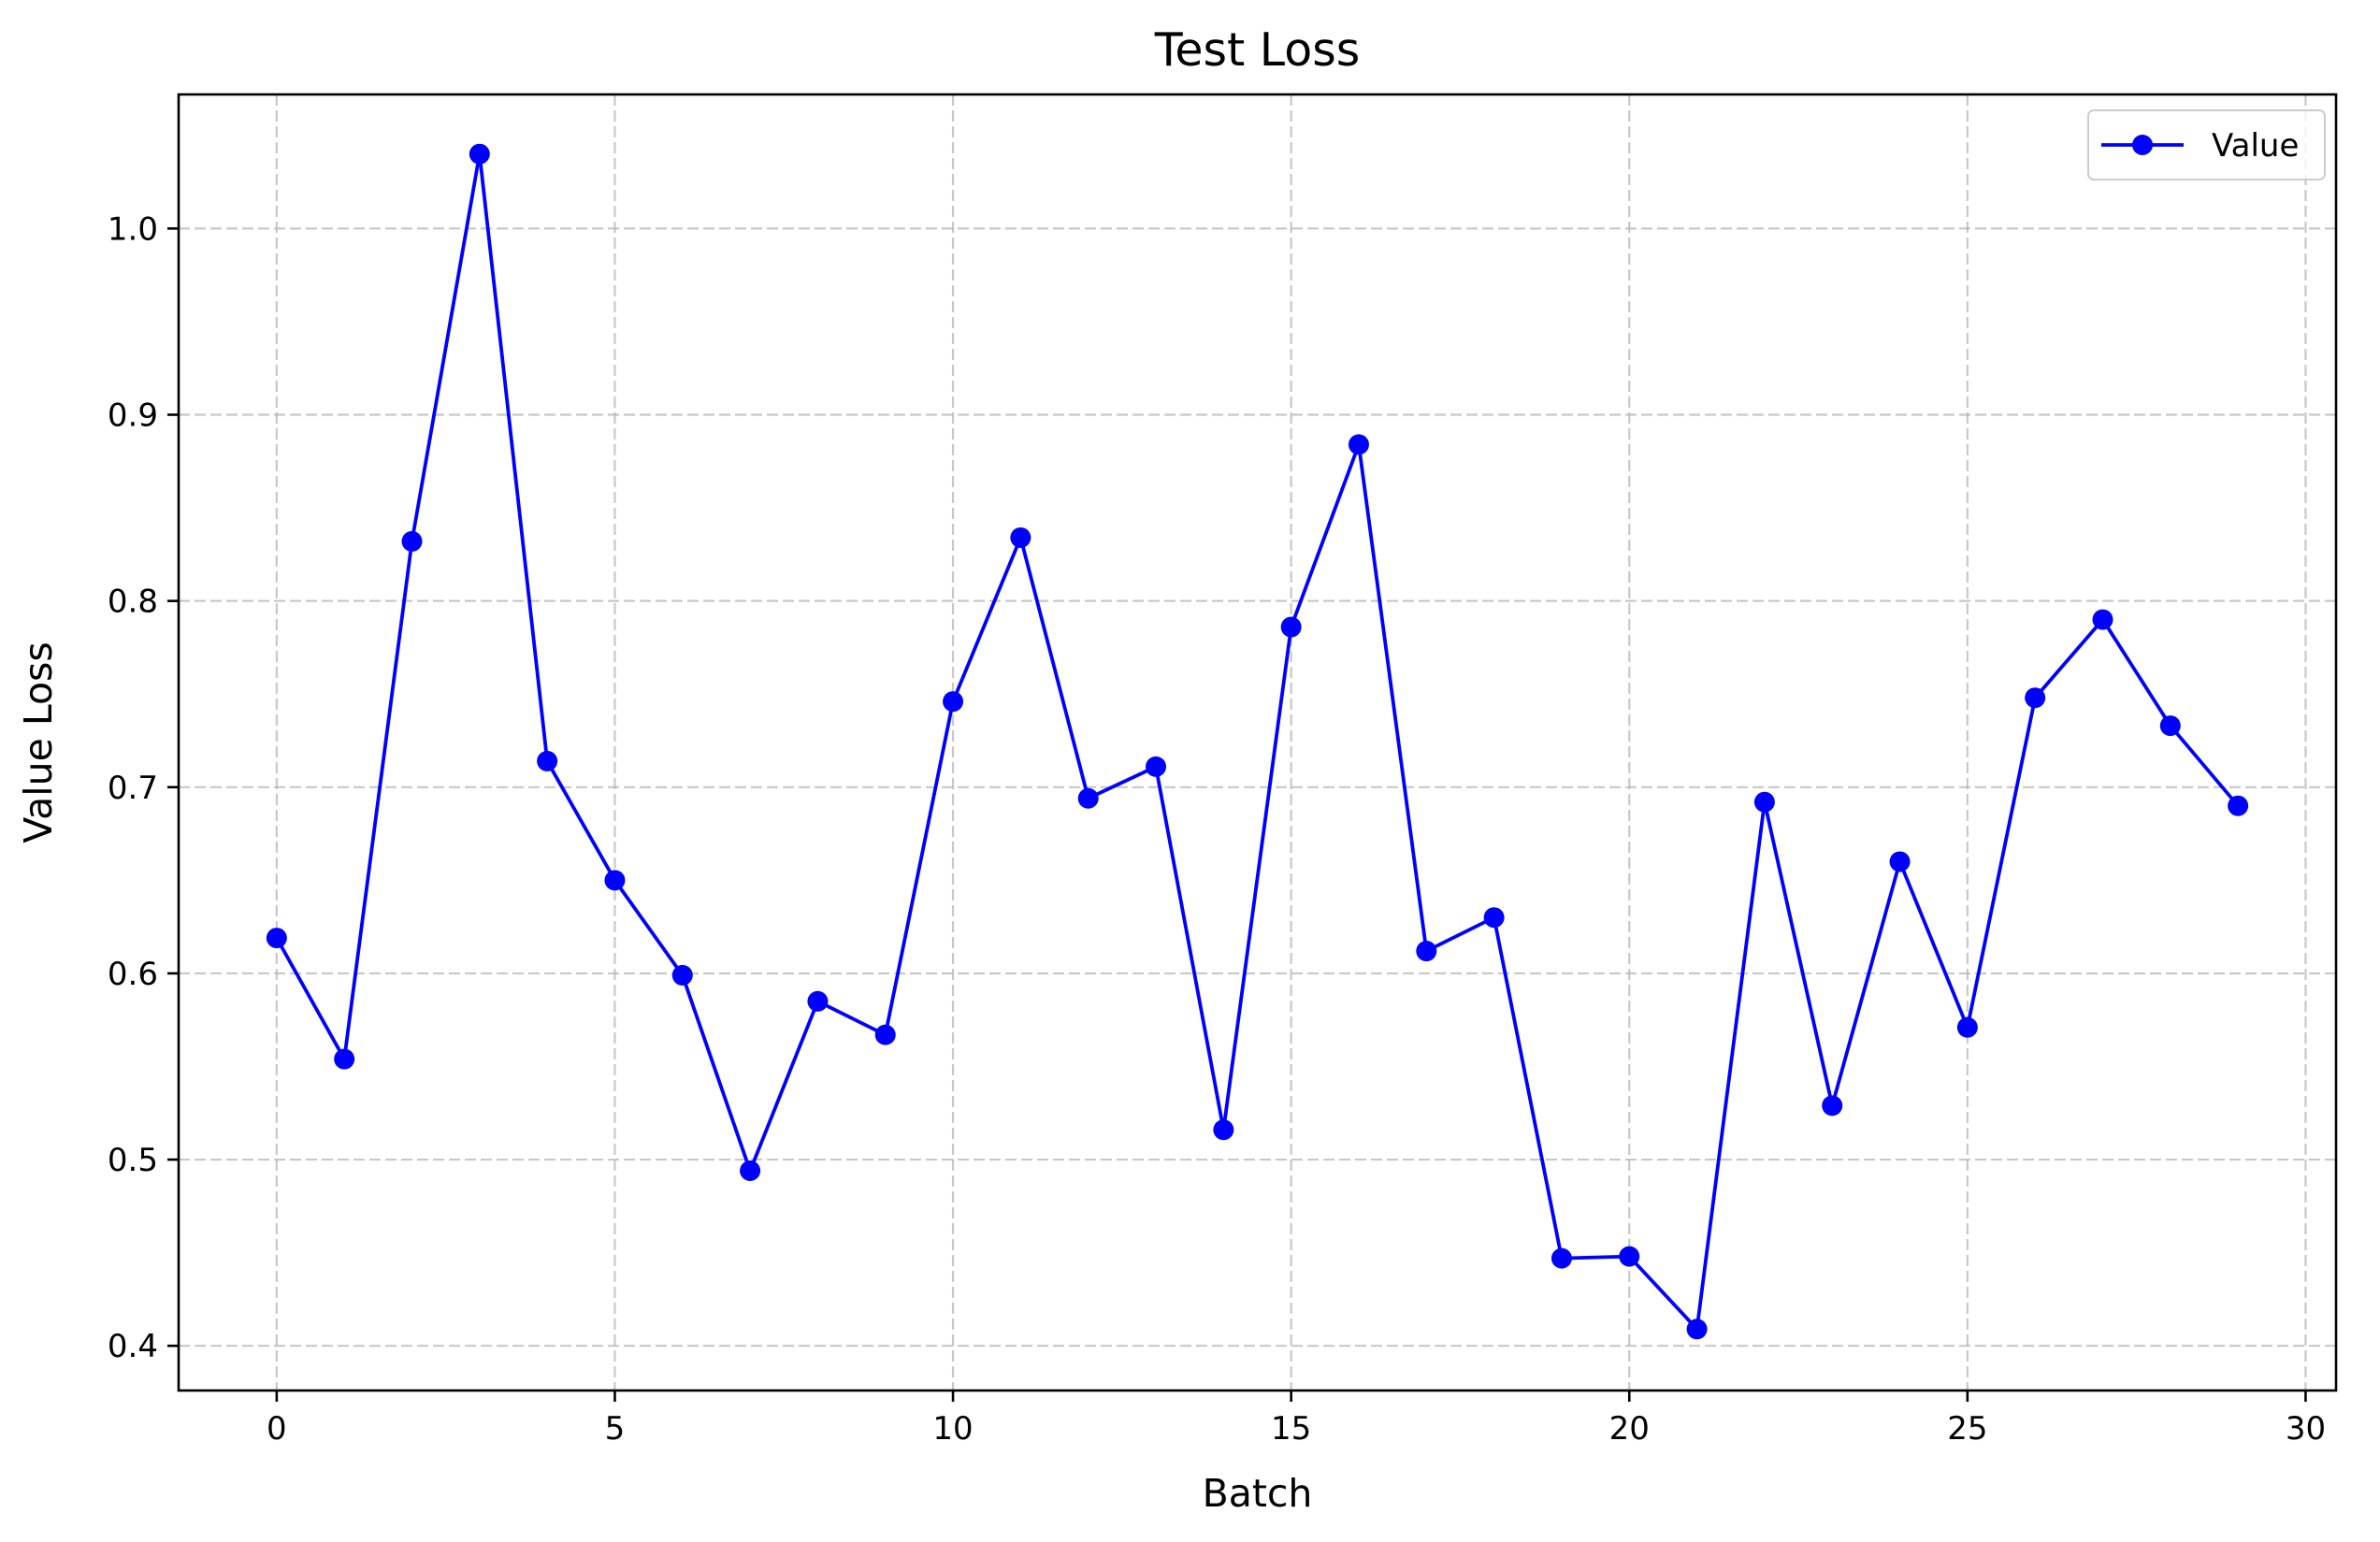  I want to click on y-tick-label: 0.9, so click(133, 416).